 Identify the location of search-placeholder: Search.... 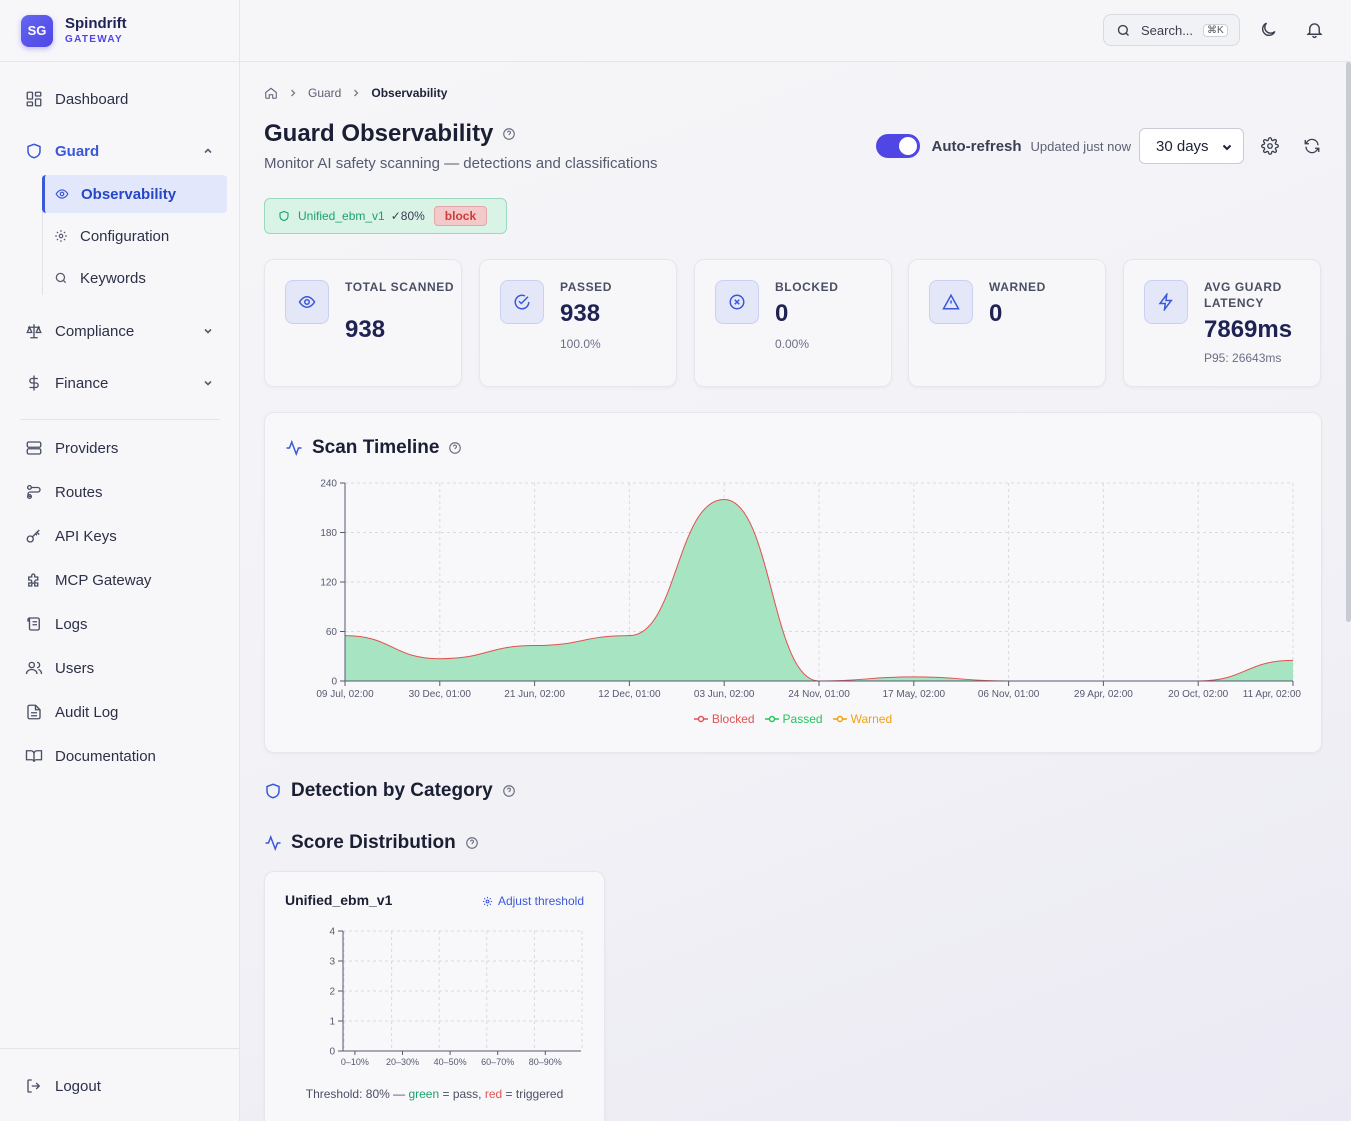
(1167, 30).